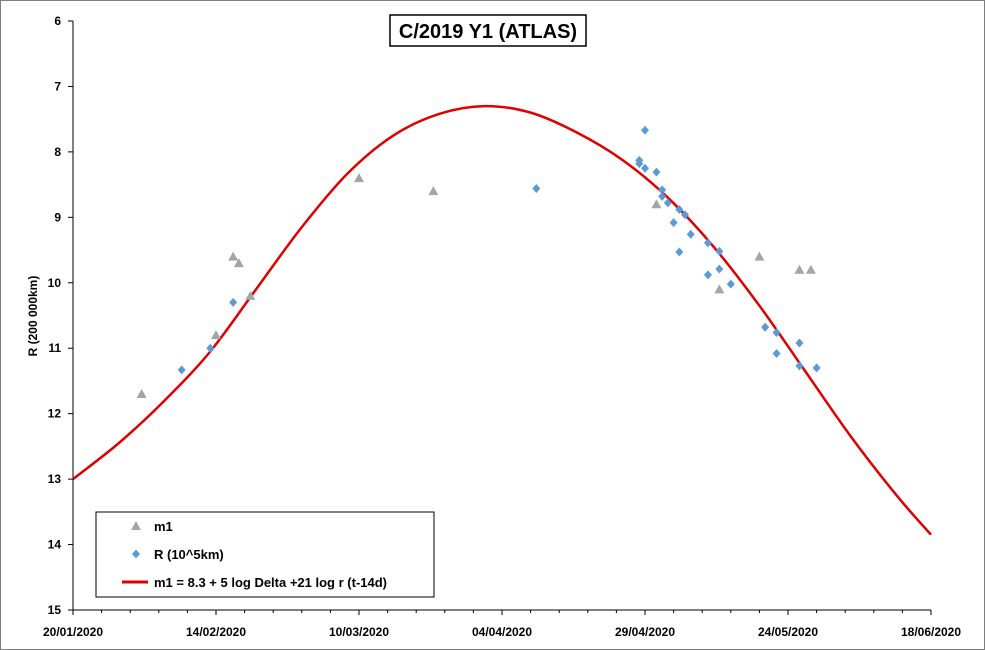  What do you see at coordinates (931, 632) in the screenshot?
I see `x-tick-label: 18/06/2020` at bounding box center [931, 632].